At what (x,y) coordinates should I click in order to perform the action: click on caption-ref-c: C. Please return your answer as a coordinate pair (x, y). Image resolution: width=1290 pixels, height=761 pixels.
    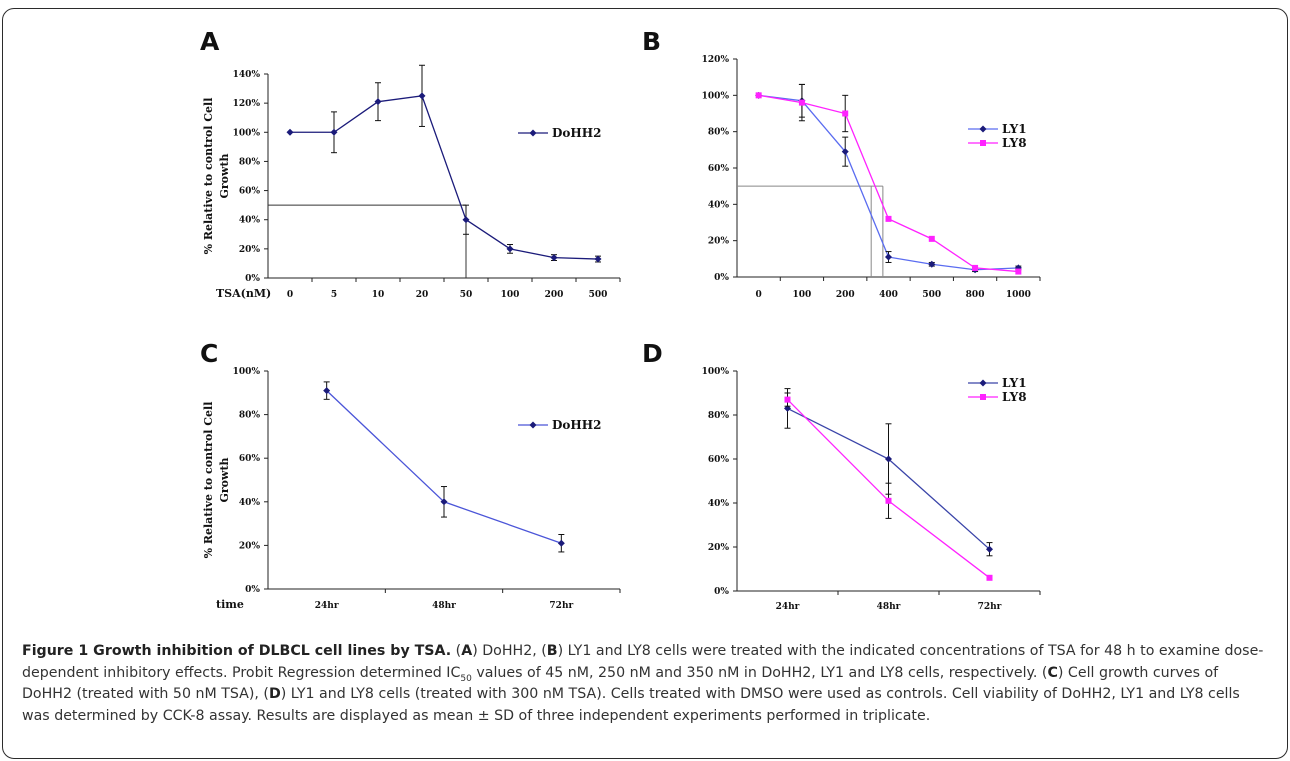
    Looking at the image, I should click on (1052, 672).